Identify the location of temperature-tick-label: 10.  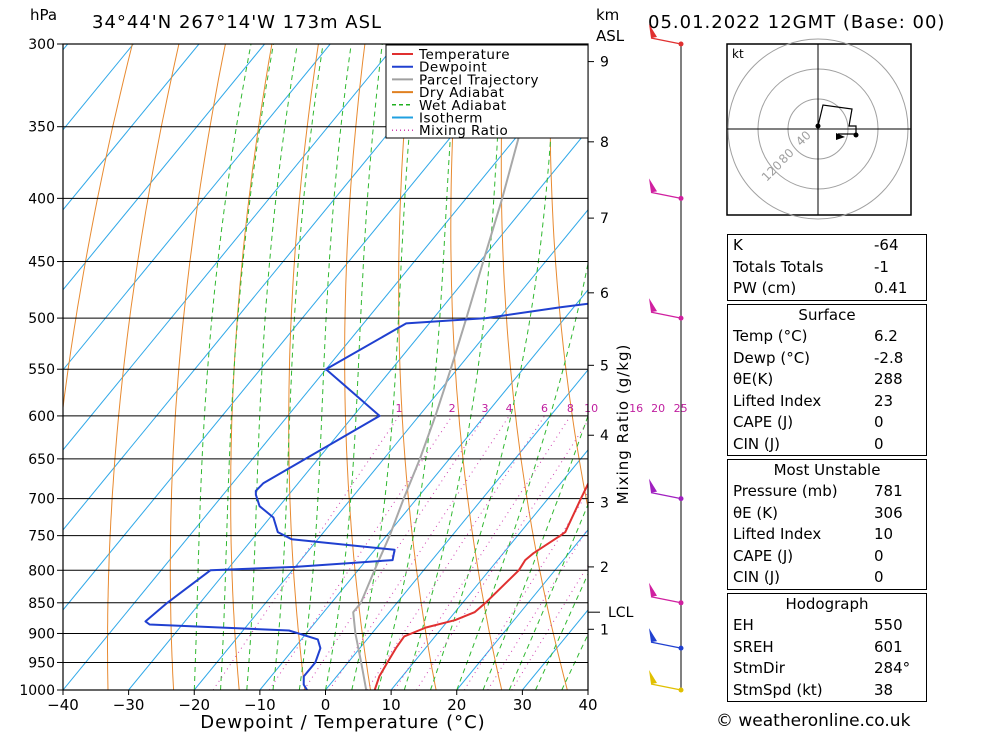
(391, 705).